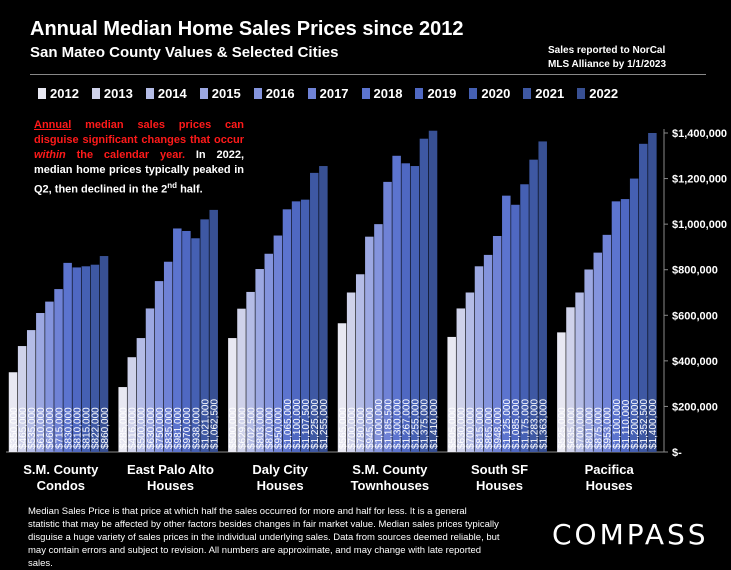  What do you see at coordinates (544, 424) in the screenshot?
I see `bar-value-label: $1,363,000` at bounding box center [544, 424].